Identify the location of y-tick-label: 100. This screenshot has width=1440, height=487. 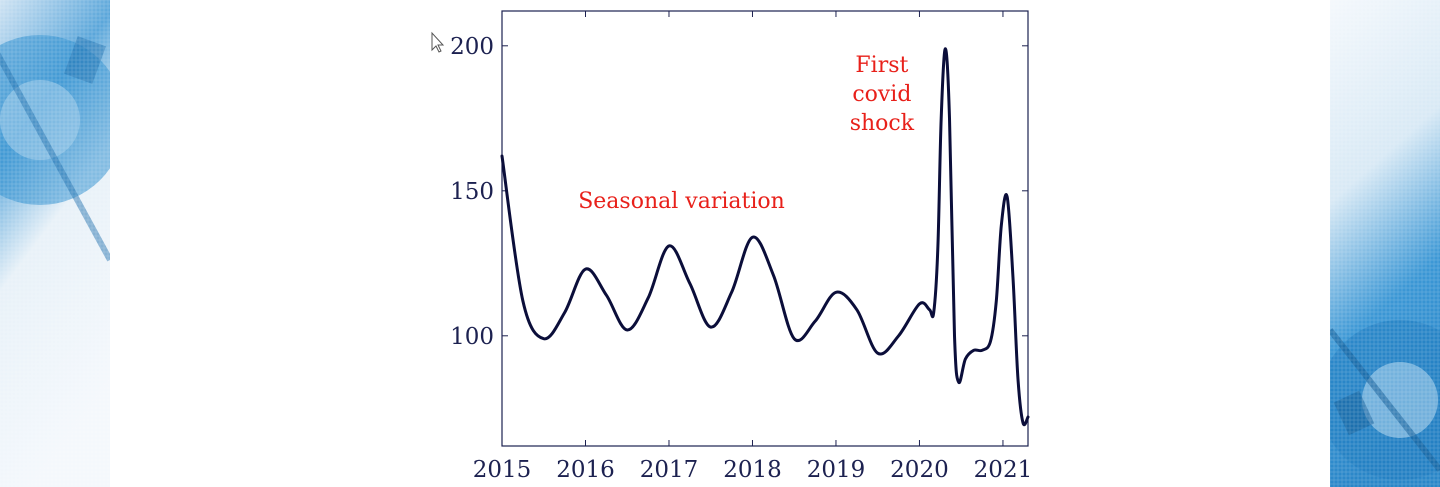
(472, 337).